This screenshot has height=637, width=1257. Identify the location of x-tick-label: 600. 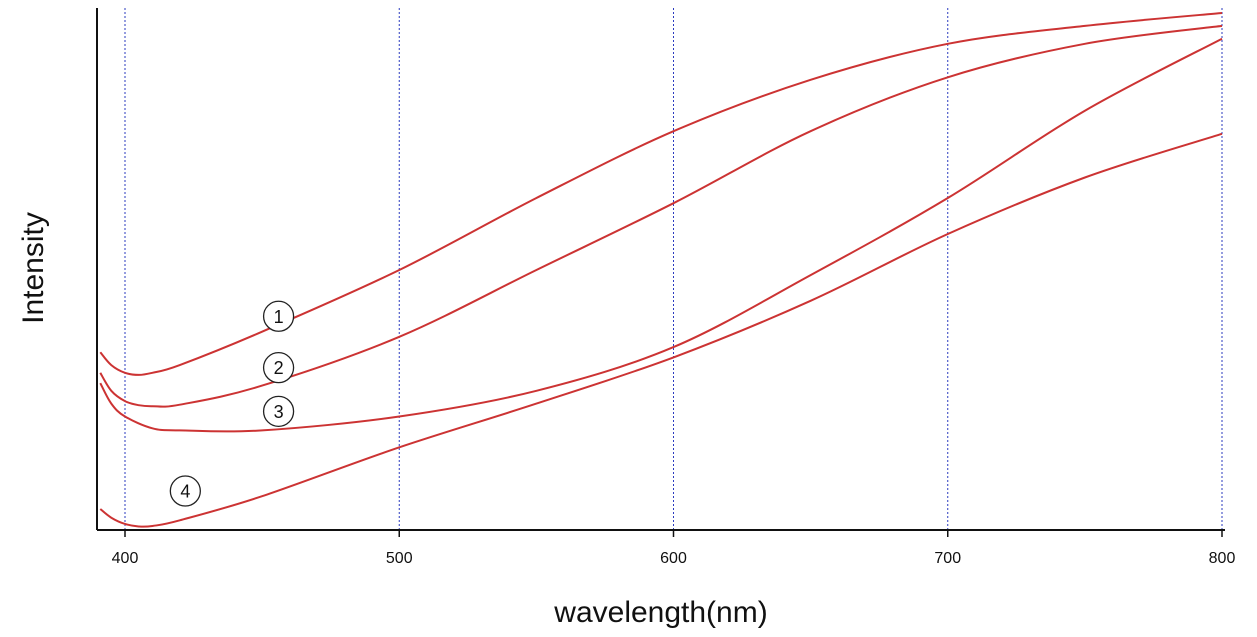
(673, 558).